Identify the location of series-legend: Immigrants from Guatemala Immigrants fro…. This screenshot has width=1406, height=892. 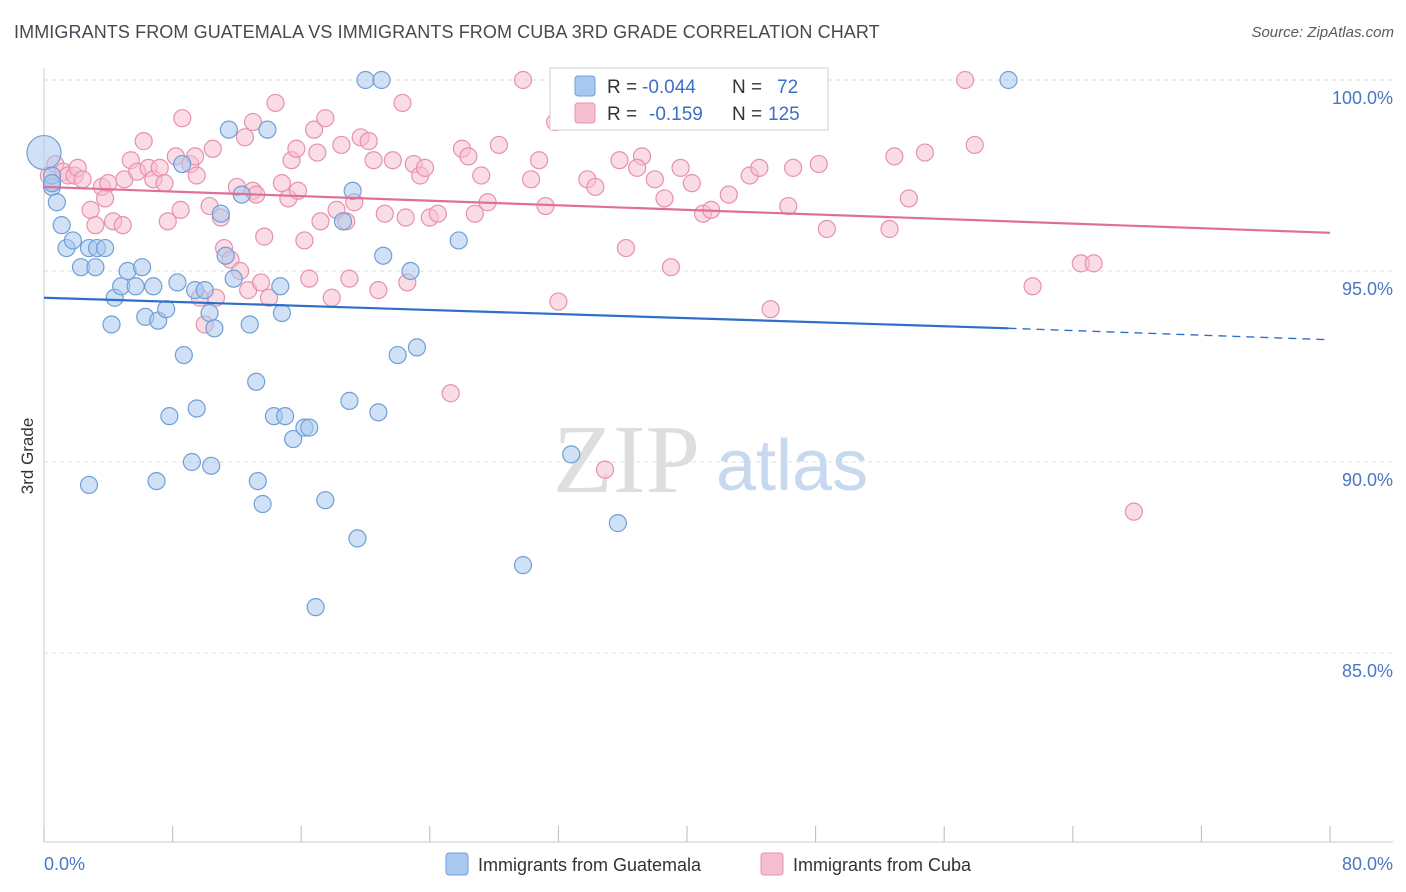
(708, 864).